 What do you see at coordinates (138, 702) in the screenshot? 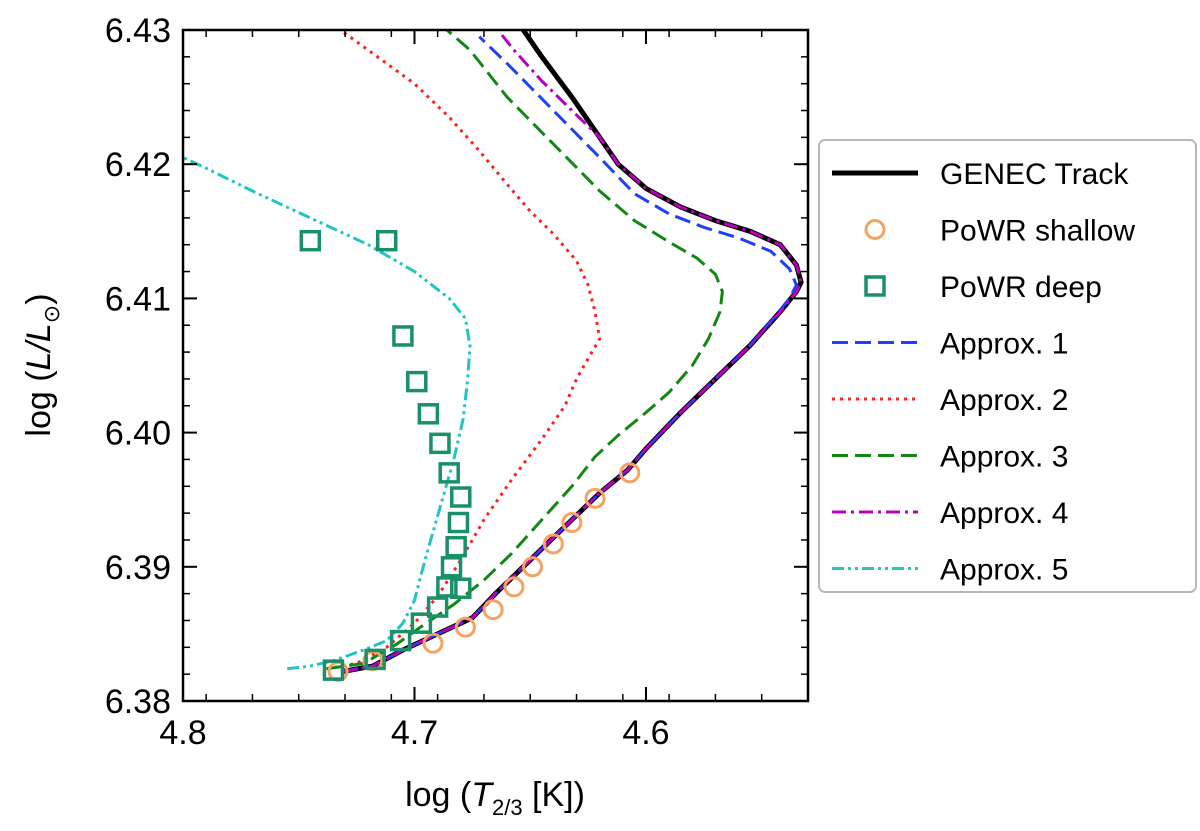
I see `y-tick-label: 6.38` at bounding box center [138, 702].